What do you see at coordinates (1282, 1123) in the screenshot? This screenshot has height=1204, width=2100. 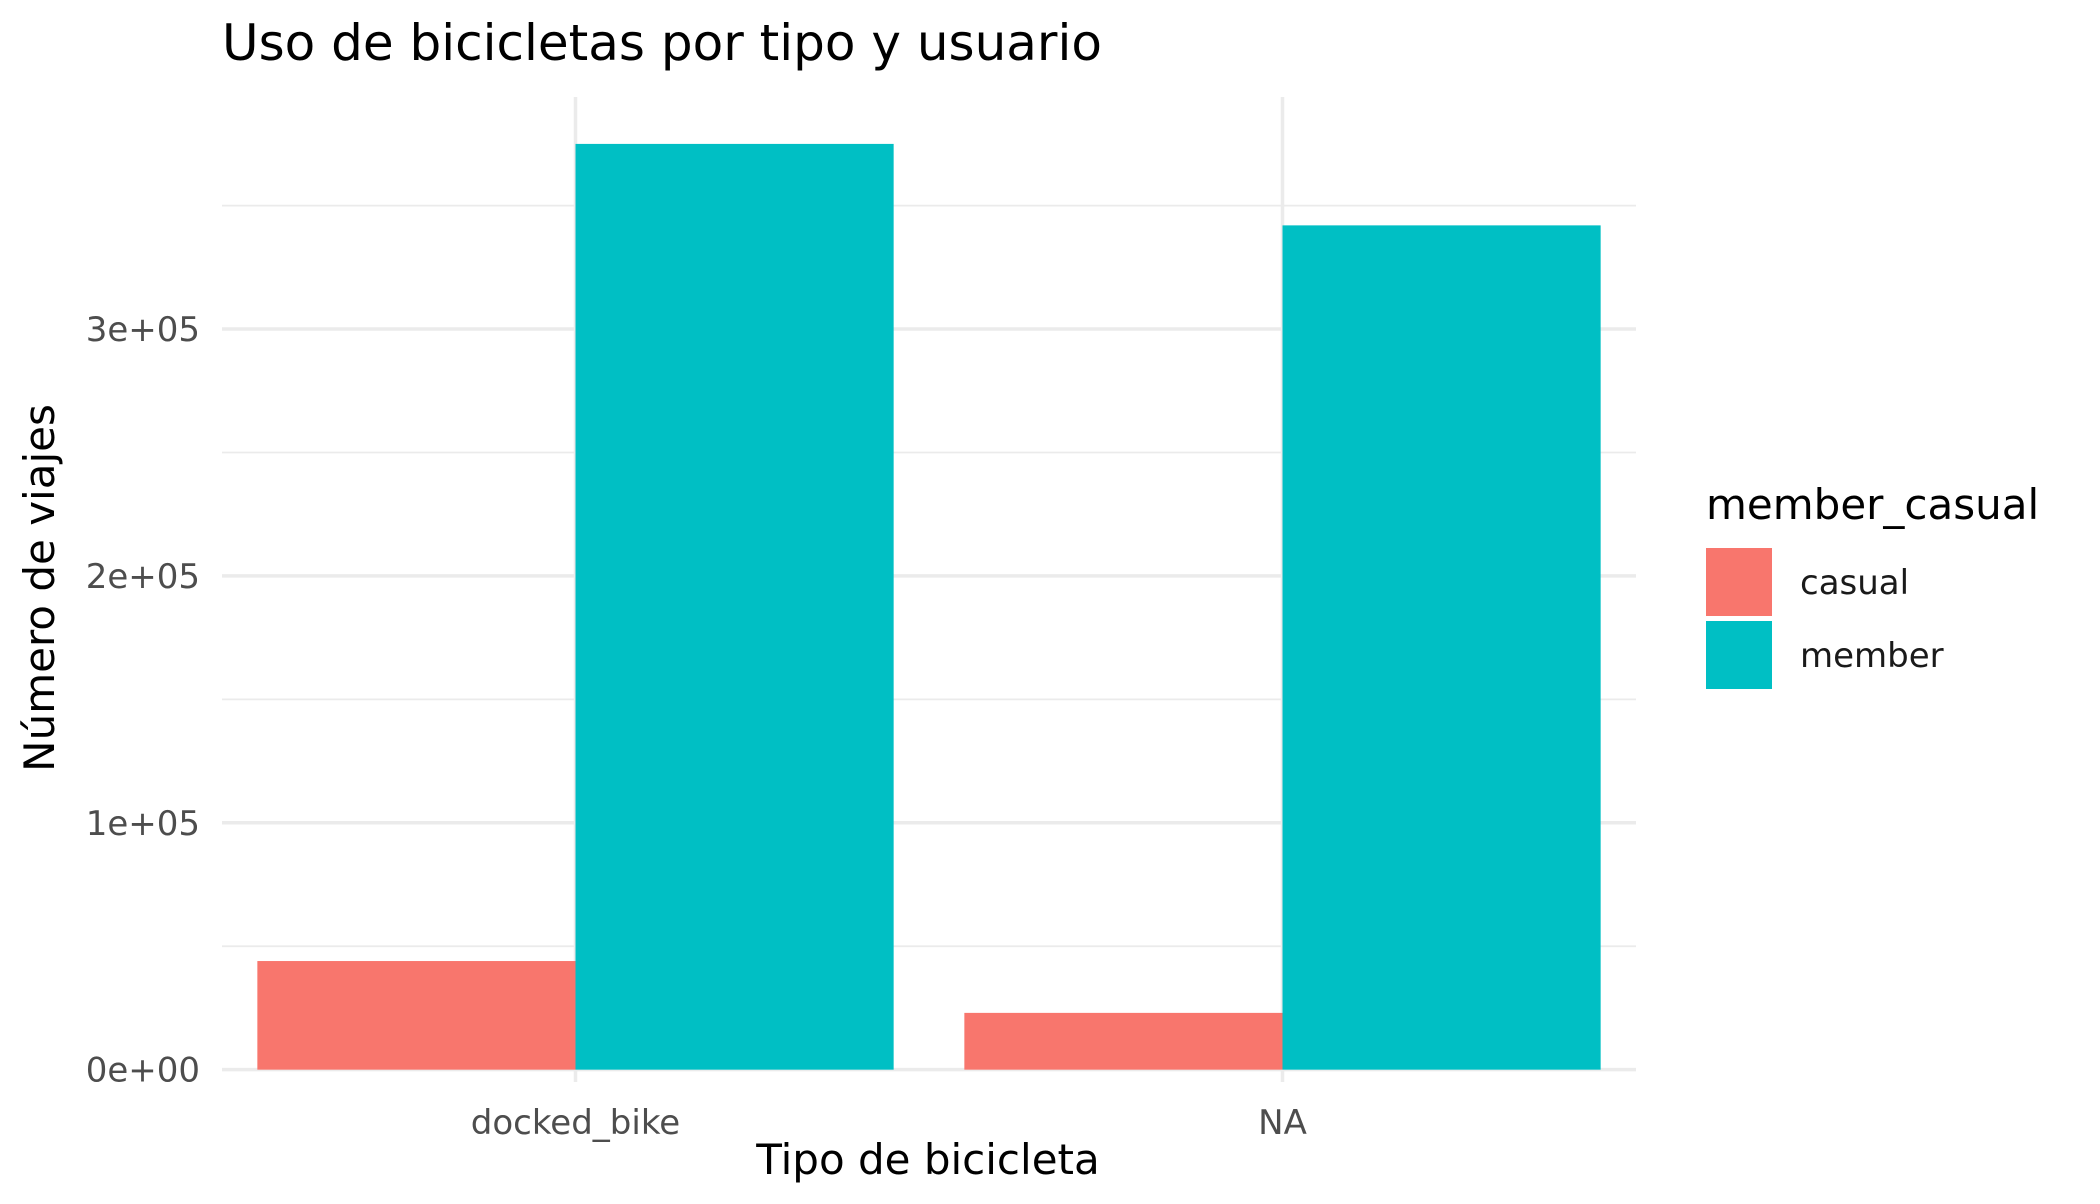 I see `x-tick-label: NA` at bounding box center [1282, 1123].